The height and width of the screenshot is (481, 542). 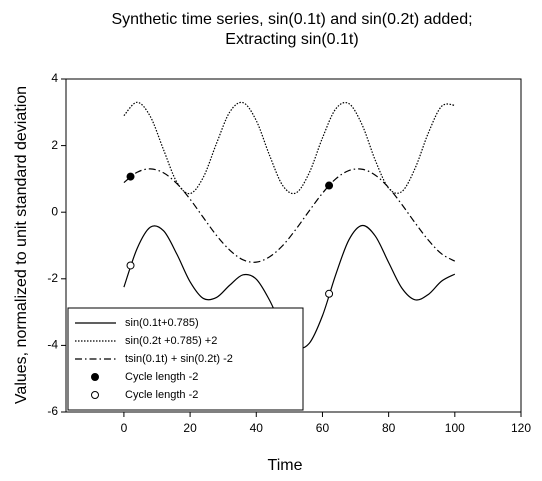 I want to click on y-tick-label: 2, so click(x=54, y=145).